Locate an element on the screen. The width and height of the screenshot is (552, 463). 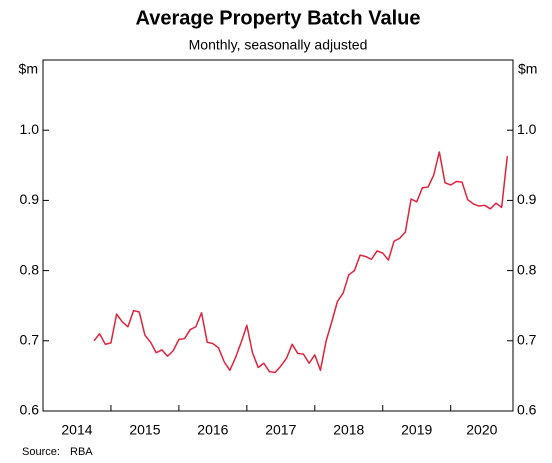
x-tick-label: 2019 is located at coordinates (416, 430).